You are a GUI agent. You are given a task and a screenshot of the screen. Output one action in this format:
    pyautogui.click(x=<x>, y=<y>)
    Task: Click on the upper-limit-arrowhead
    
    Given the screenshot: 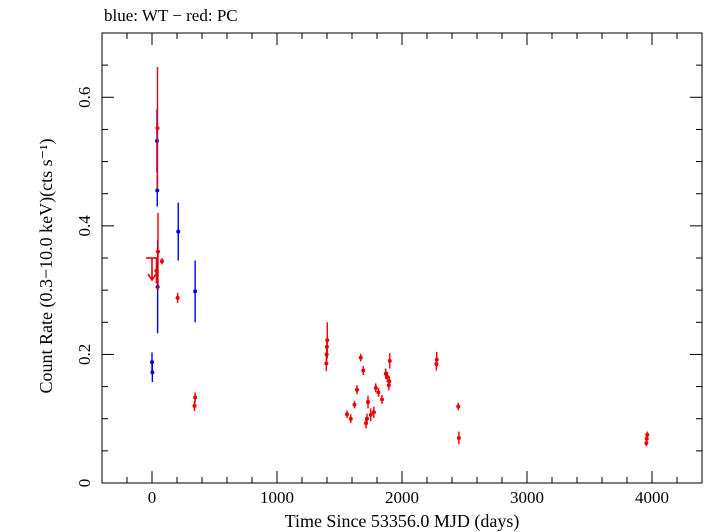 What is the action you would take?
    pyautogui.click(x=152, y=277)
    